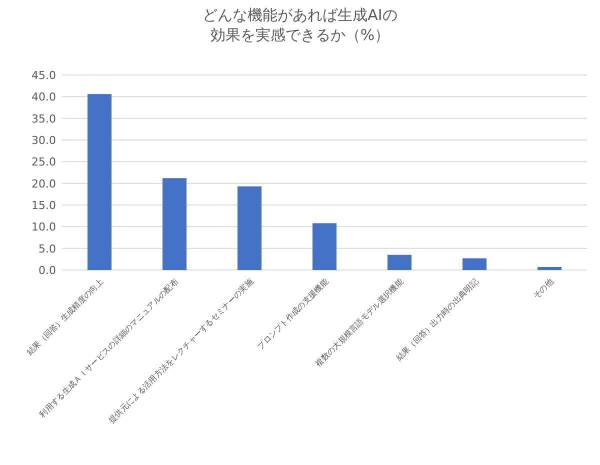 This screenshot has height=465, width=600. Describe the element at coordinates (44, 183) in the screenshot. I see `y-tick-label: 20.0` at that location.